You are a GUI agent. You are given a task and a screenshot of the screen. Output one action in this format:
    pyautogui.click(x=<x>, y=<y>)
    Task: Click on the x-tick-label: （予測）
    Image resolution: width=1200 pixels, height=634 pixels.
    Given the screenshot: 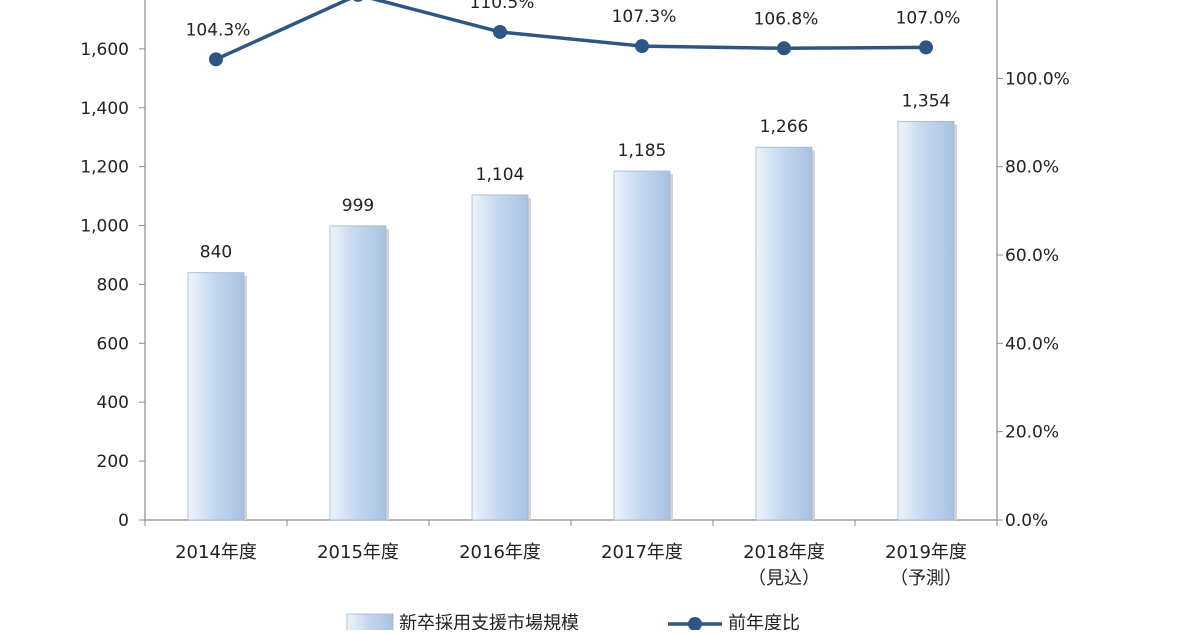 What is the action you would take?
    pyautogui.click(x=926, y=578)
    